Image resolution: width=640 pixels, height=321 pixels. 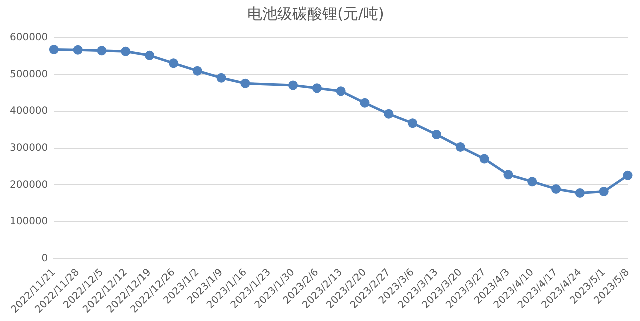 What do you see at coordinates (29, 148) in the screenshot?
I see `y-tick-label: 300000` at bounding box center [29, 148].